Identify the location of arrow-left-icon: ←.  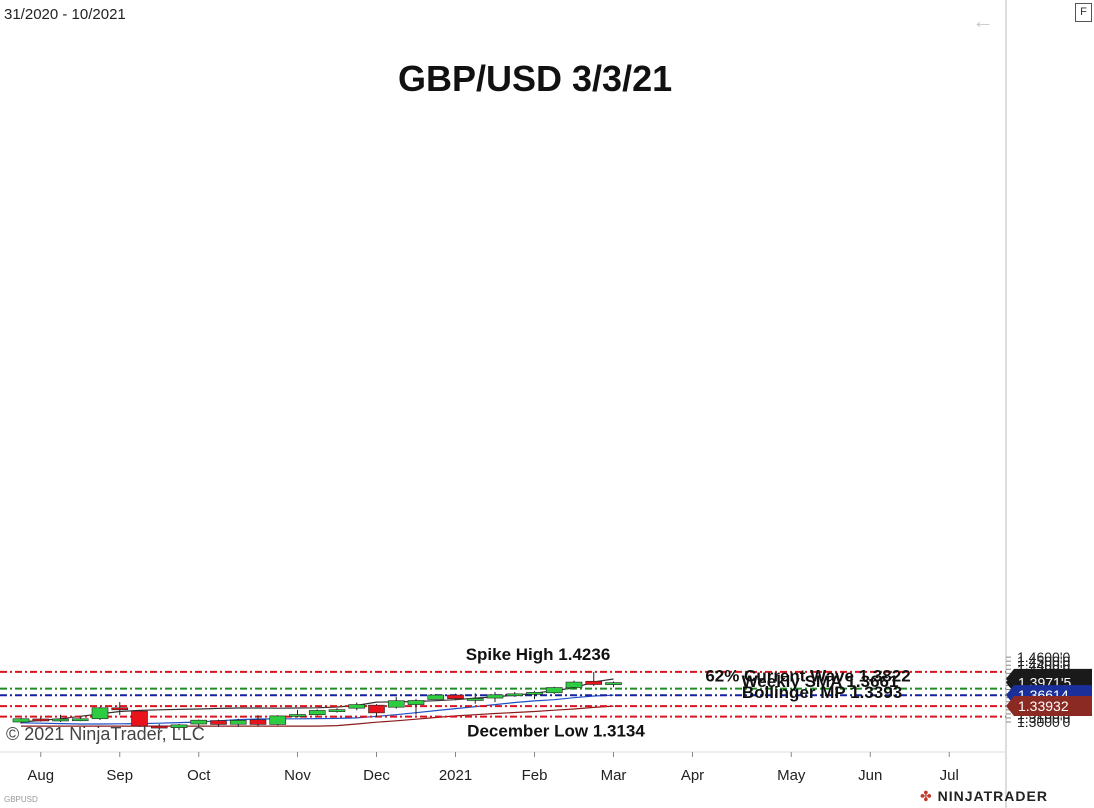
(983, 20).